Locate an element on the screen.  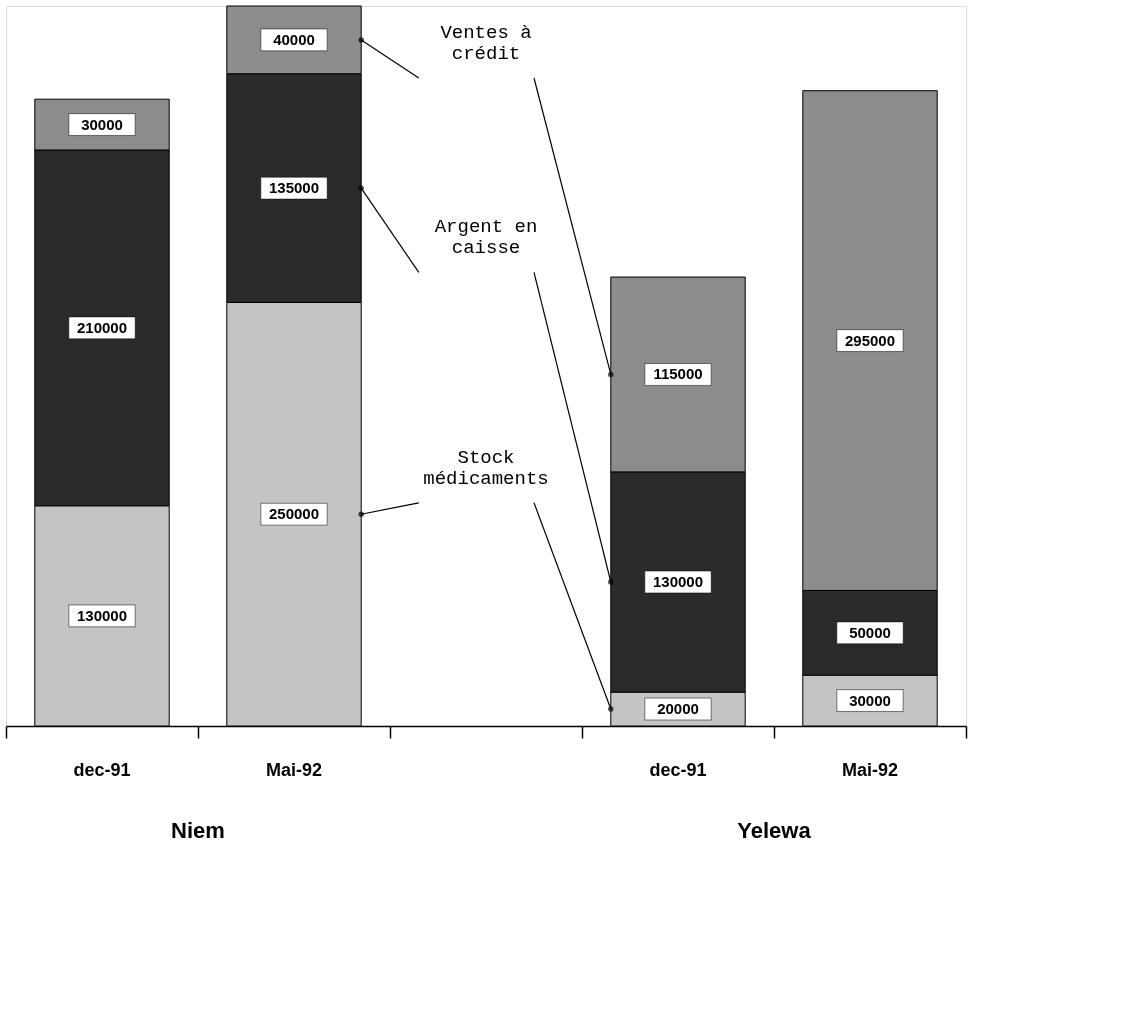
text: Stock médicaments is located at coordinates (486, 468).